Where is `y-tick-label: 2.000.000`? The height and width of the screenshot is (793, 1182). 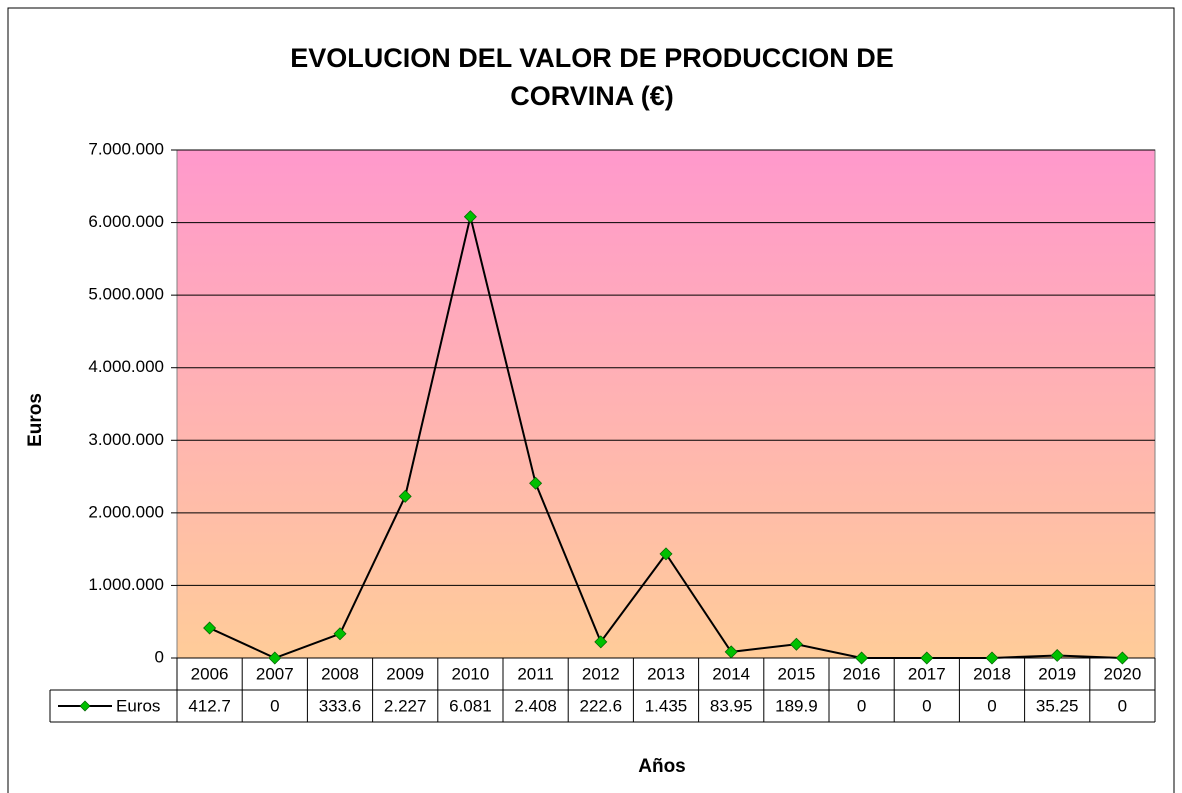
y-tick-label: 2.000.000 is located at coordinates (126, 511).